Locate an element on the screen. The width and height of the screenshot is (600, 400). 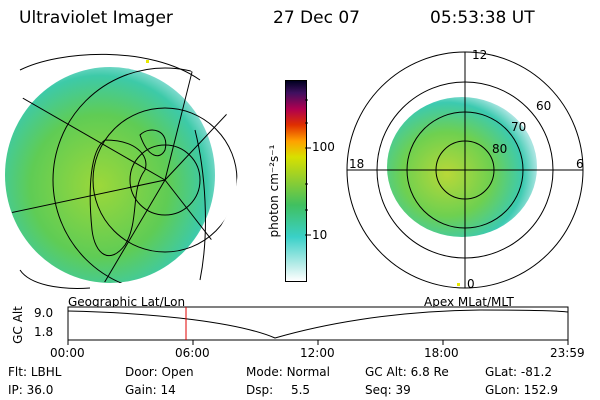
status-gain: Gain: 14 is located at coordinates (150, 390).